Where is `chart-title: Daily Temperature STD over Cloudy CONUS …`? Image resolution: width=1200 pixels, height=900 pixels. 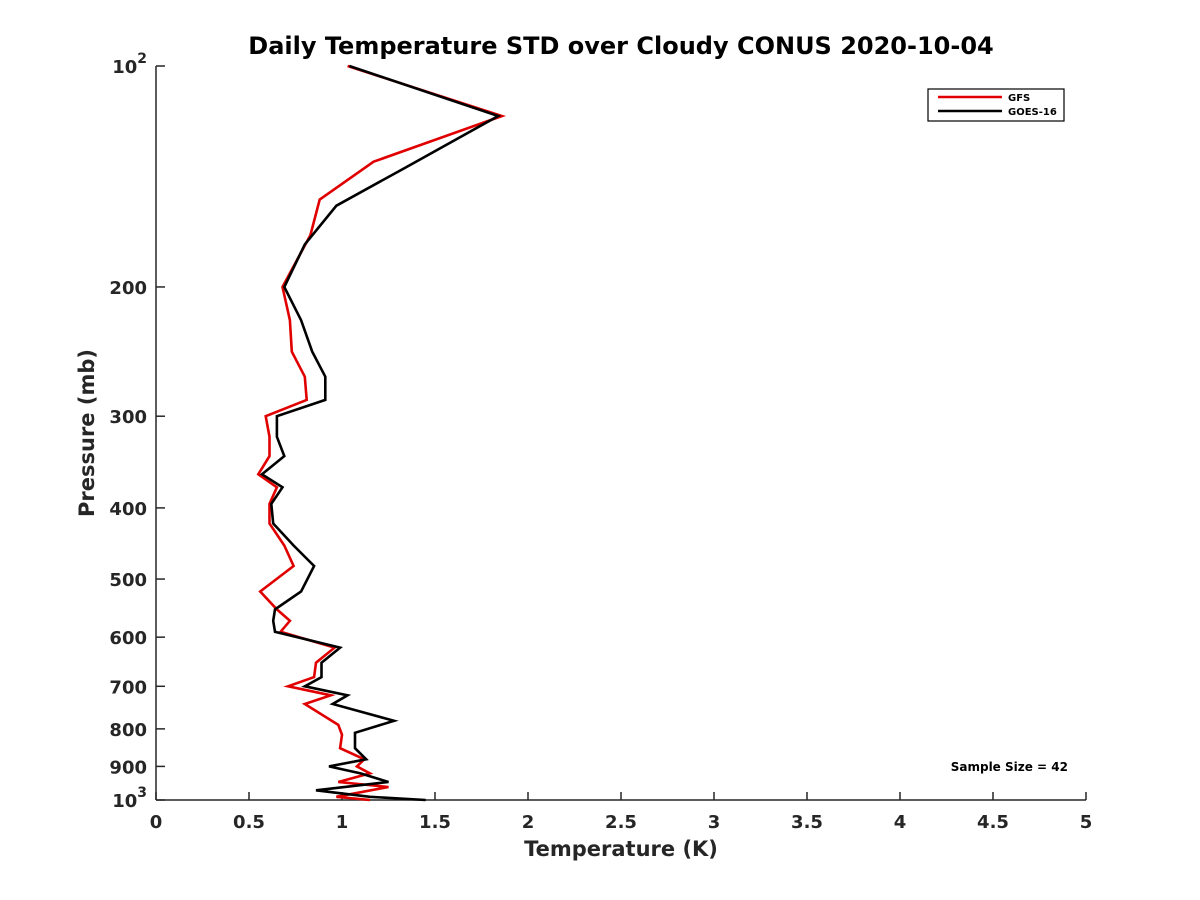 chart-title: Daily Temperature STD over Cloudy CONUS … is located at coordinates (620, 46).